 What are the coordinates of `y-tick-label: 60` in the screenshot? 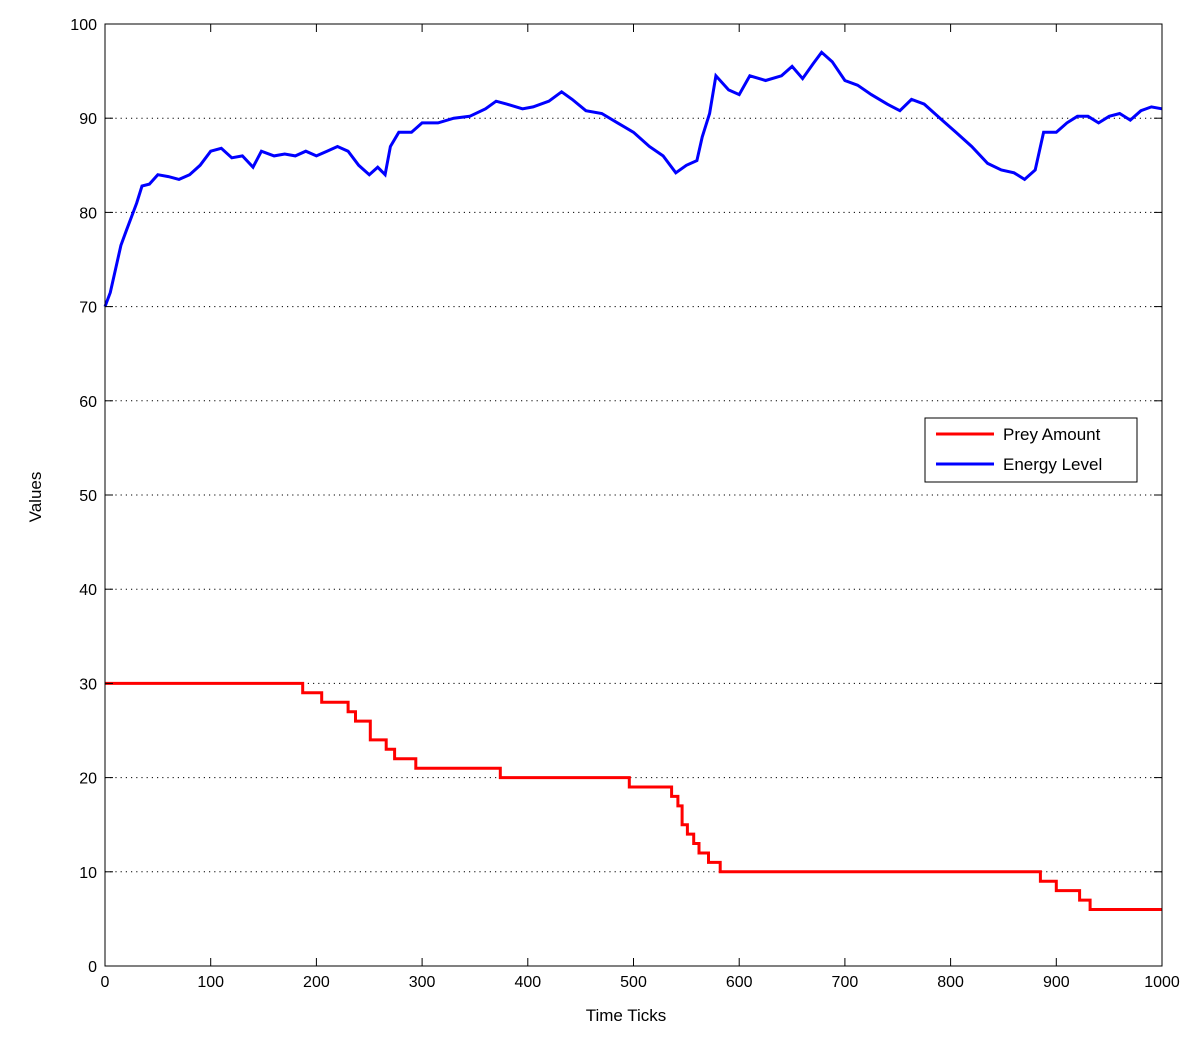 It's located at (88, 402).